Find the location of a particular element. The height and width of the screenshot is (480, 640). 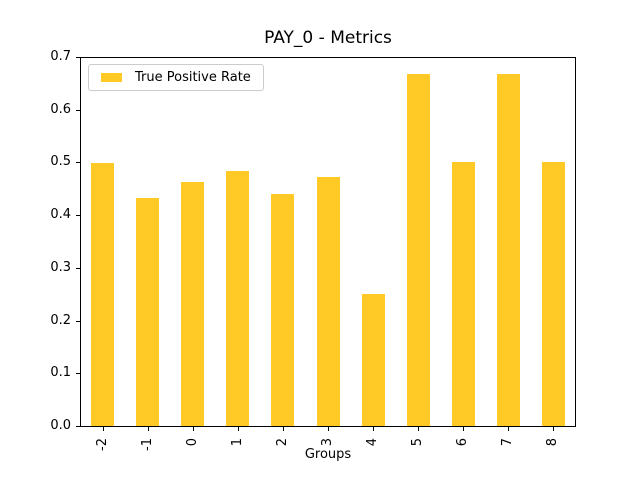

x-tick-mark--1 is located at coordinates (148, 429).